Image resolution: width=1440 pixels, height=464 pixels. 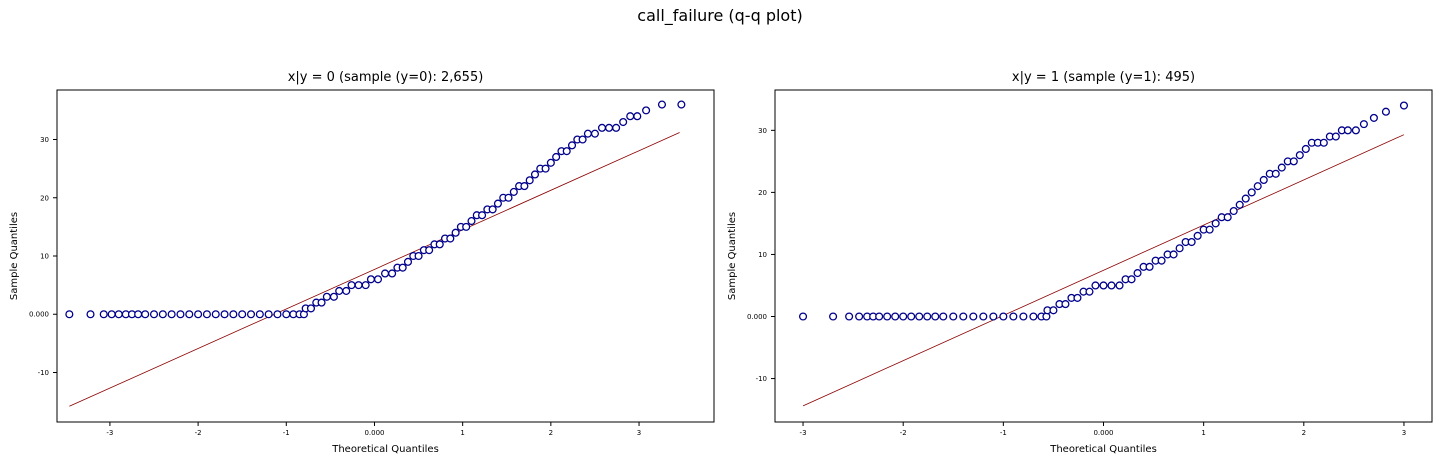 I want to click on y-tick-label: 10, so click(x=762, y=255).